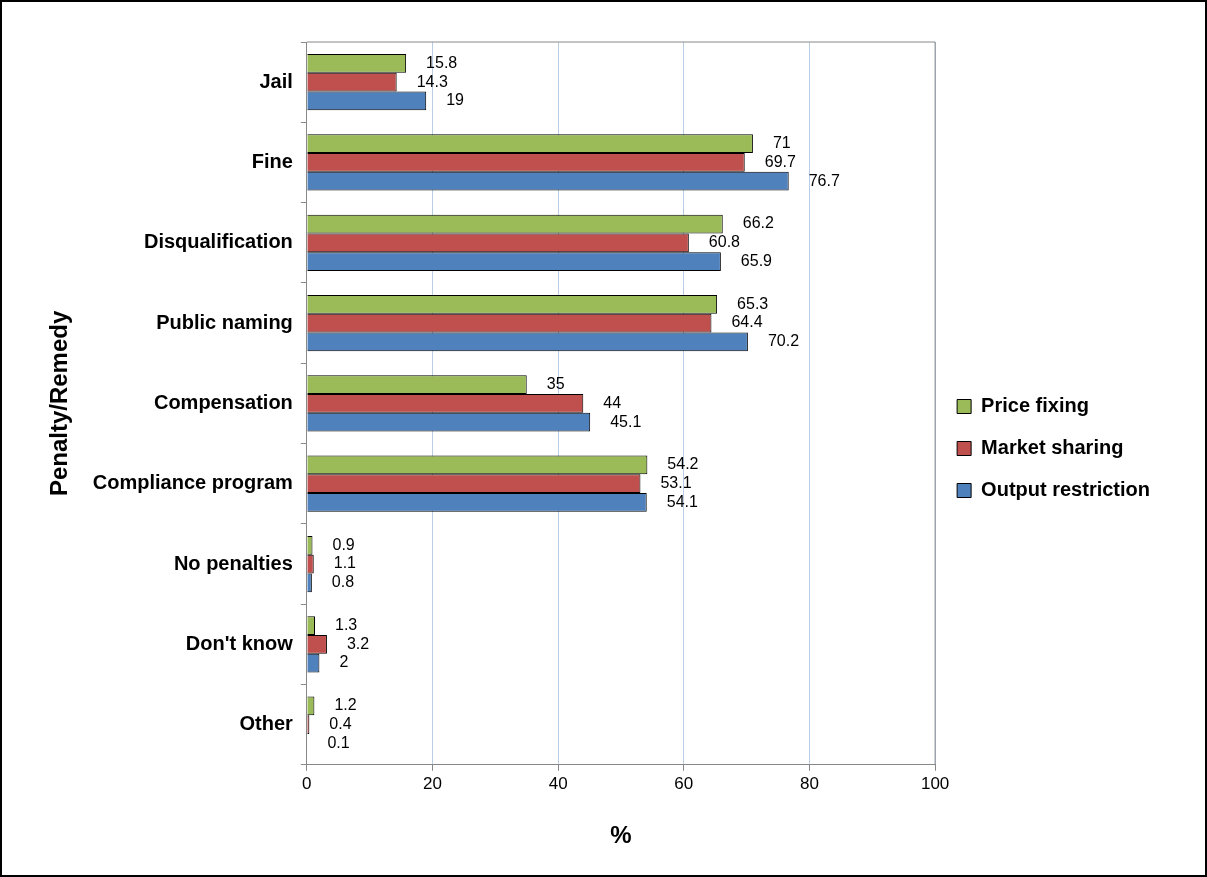 This screenshot has width=1207, height=877. I want to click on data-label: 35, so click(555, 384).